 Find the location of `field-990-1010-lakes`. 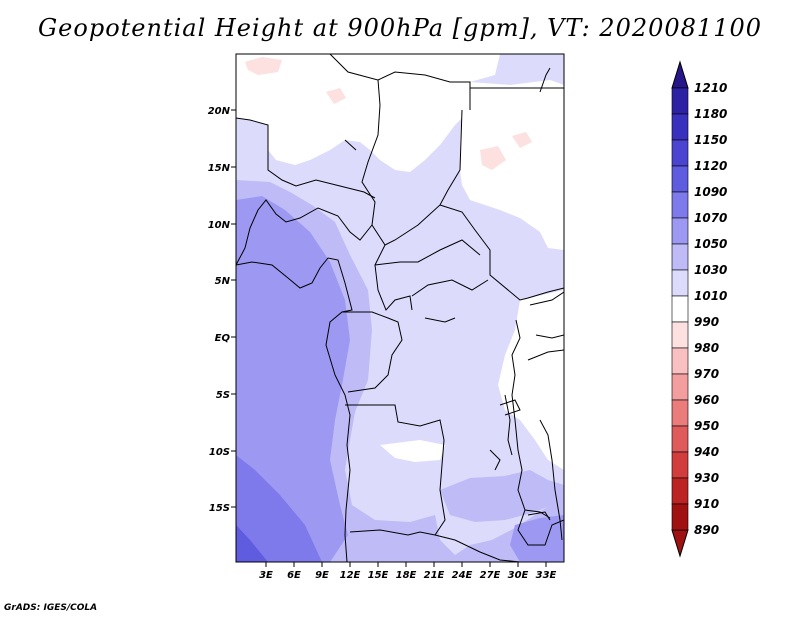

field-990-1010-lakes is located at coordinates (531, 380).